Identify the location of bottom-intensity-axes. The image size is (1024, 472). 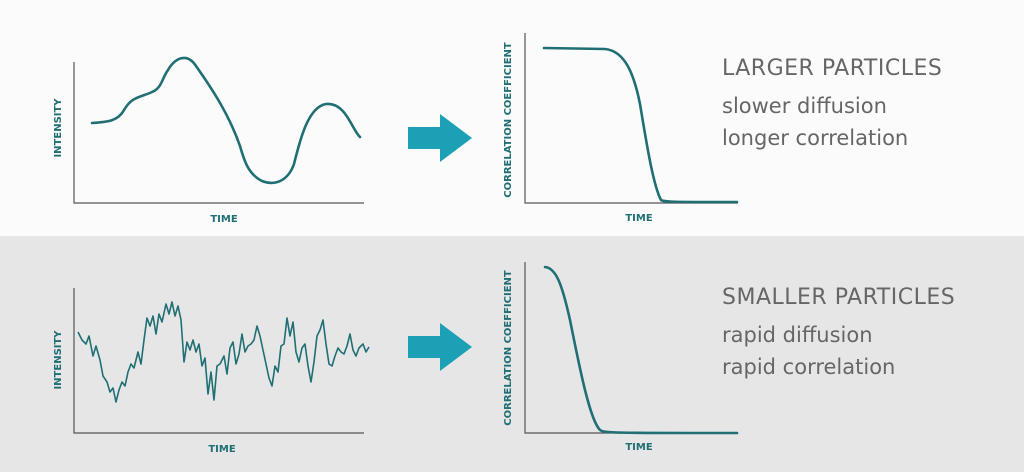
(218, 361).